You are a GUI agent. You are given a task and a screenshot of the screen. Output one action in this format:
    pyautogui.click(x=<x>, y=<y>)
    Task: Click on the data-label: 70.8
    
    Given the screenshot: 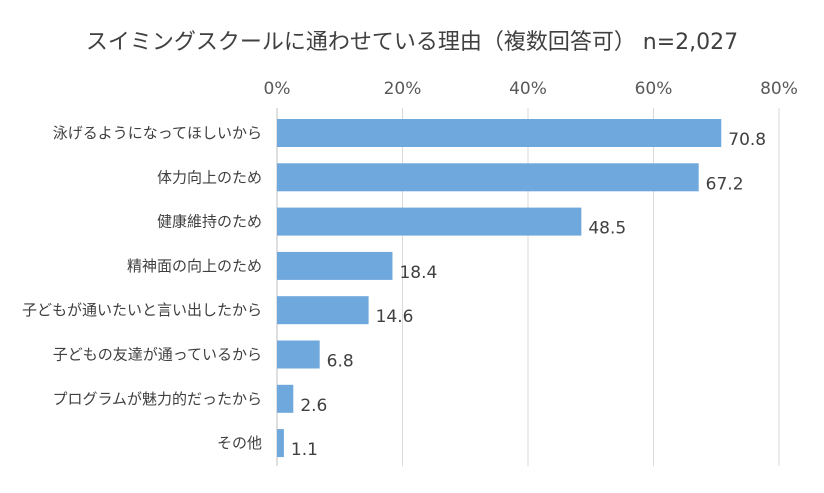 What is the action you would take?
    pyautogui.click(x=747, y=140)
    